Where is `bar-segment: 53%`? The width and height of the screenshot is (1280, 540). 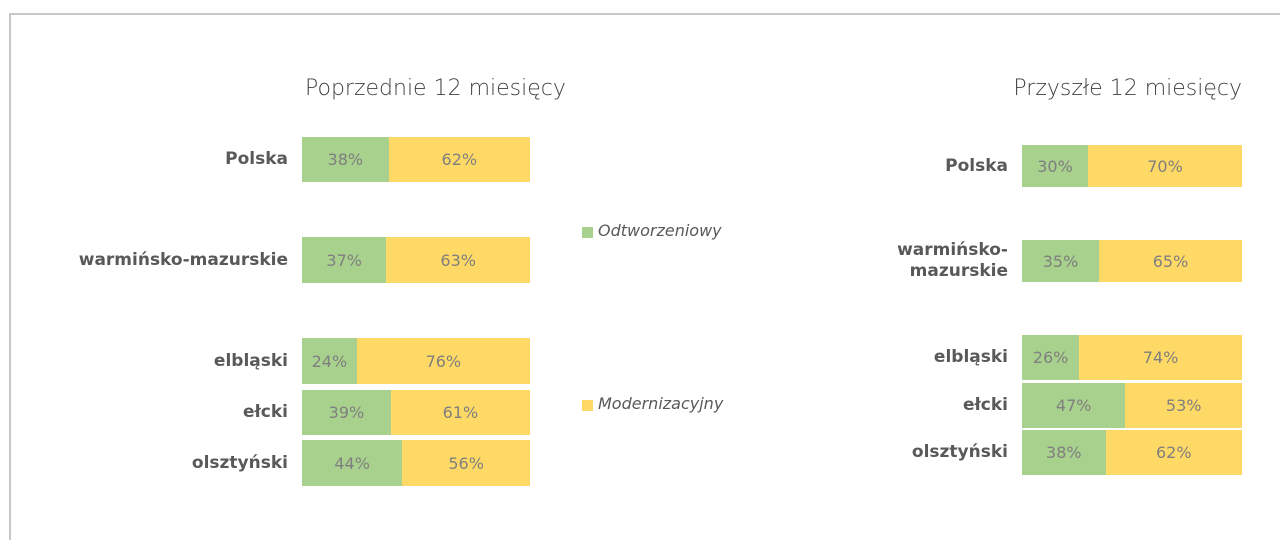
bar-segment: 53% is located at coordinates (1183, 405).